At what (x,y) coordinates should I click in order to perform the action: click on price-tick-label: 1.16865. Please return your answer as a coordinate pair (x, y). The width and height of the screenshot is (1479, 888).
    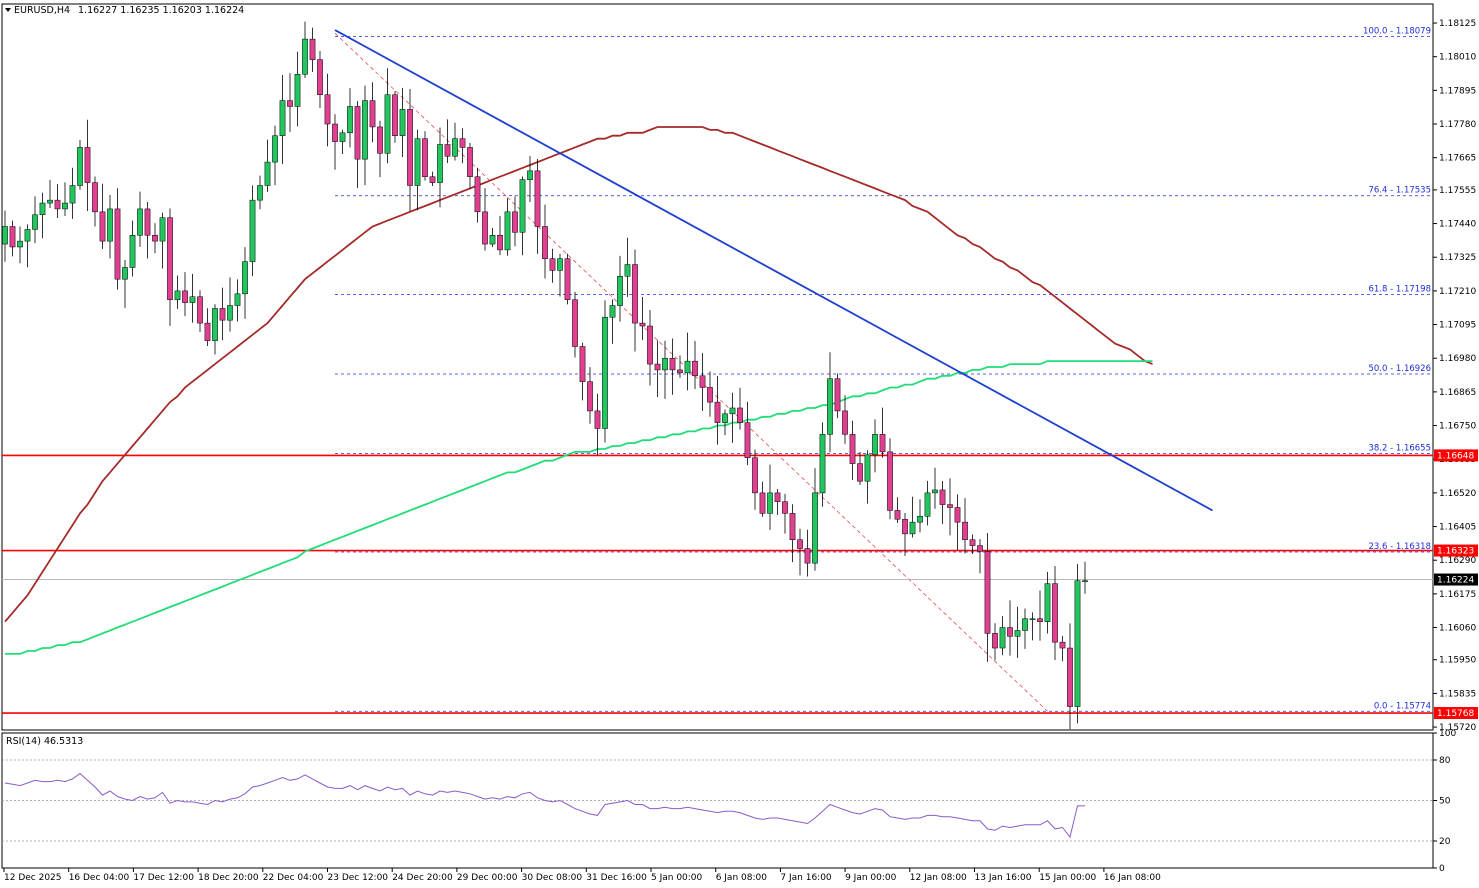
    Looking at the image, I should click on (1457, 393).